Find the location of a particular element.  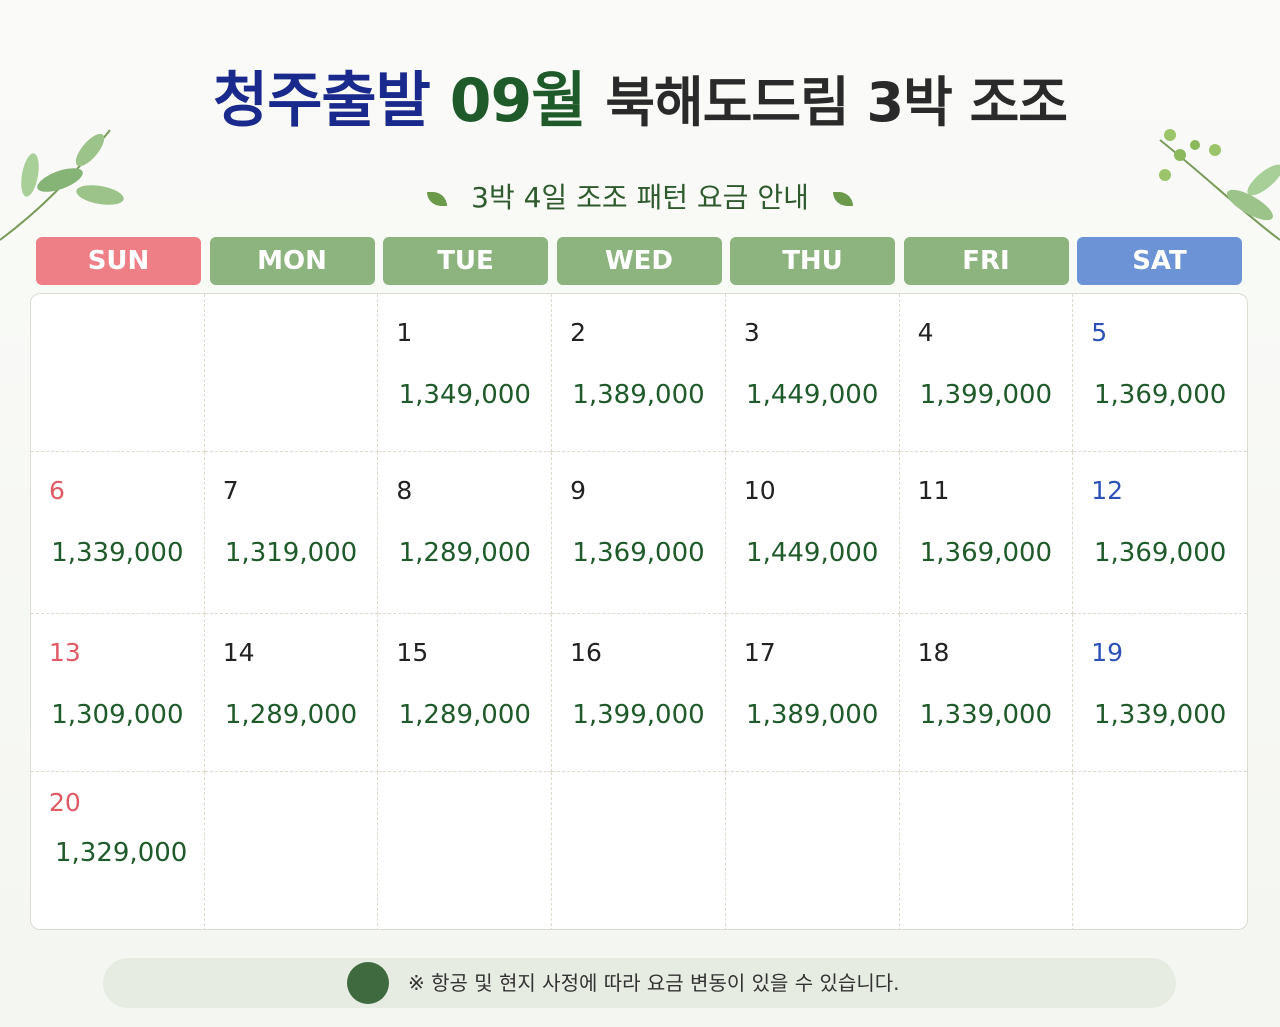

day-number: 5 is located at coordinates (1099, 332).